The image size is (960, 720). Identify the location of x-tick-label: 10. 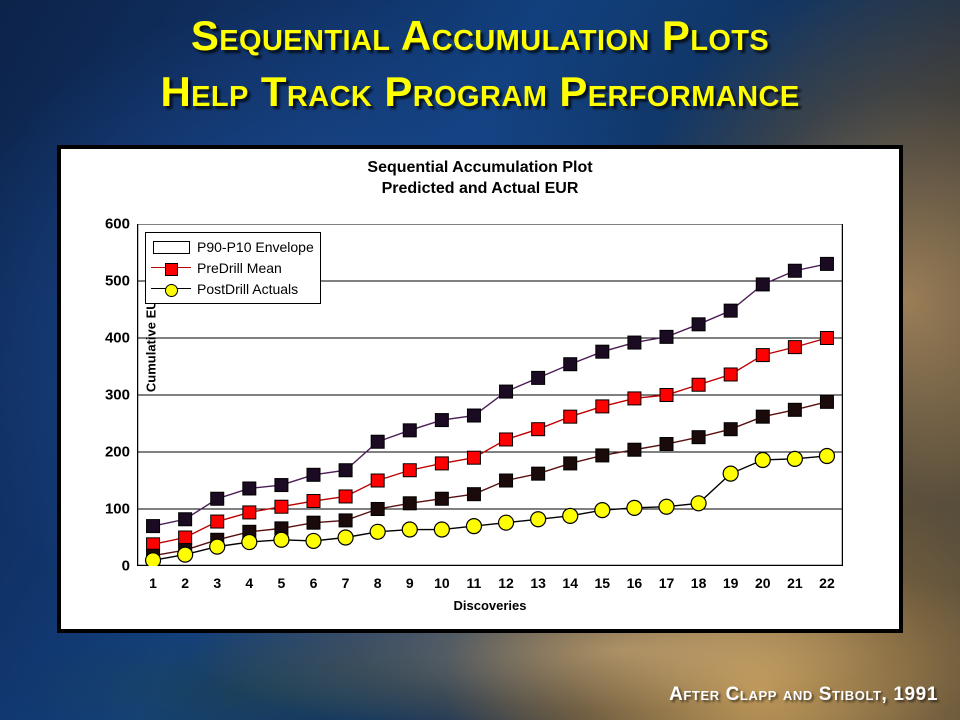
(442, 583).